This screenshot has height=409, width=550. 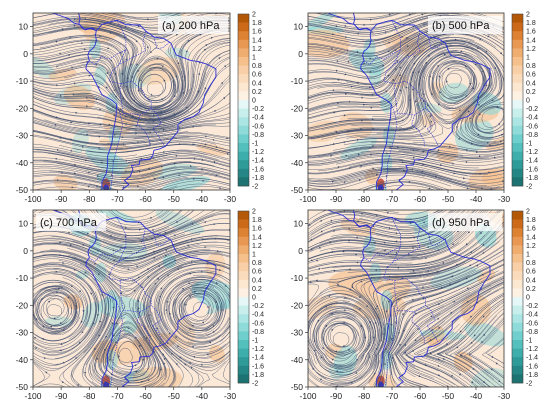 What do you see at coordinates (404, 394) in the screenshot?
I see `panel-d-x-ticks: -100 -90 -80 -70 -60 -50 -40 -30` at bounding box center [404, 394].